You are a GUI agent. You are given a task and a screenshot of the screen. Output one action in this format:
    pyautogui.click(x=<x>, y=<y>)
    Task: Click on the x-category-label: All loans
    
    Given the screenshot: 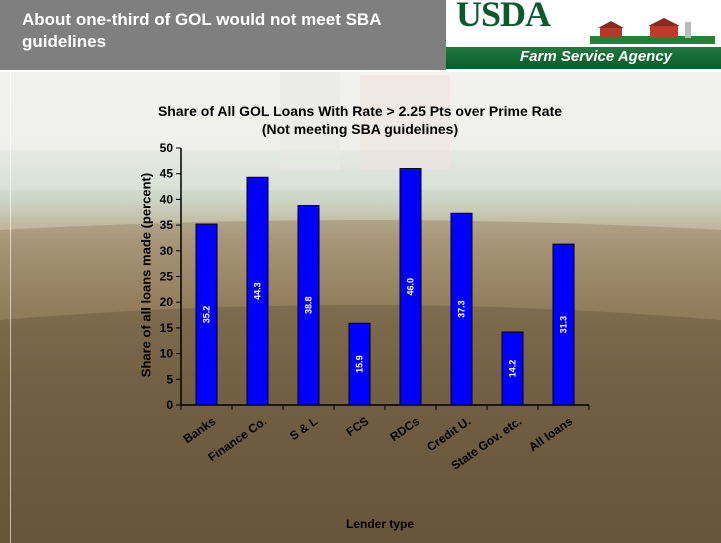 What is the action you would take?
    pyautogui.click(x=550, y=434)
    